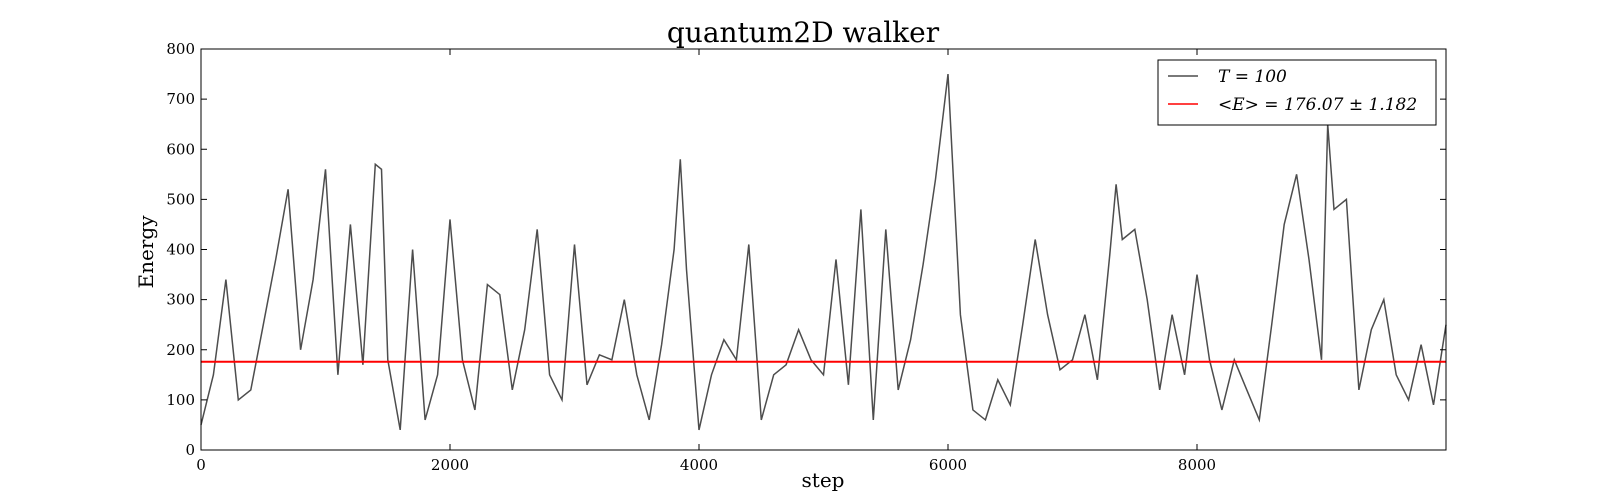 This screenshot has width=1600, height=500. Describe the element at coordinates (1317, 105) in the screenshot. I see `legend-label-1: <E> = 176.07 ± 1.182` at that location.